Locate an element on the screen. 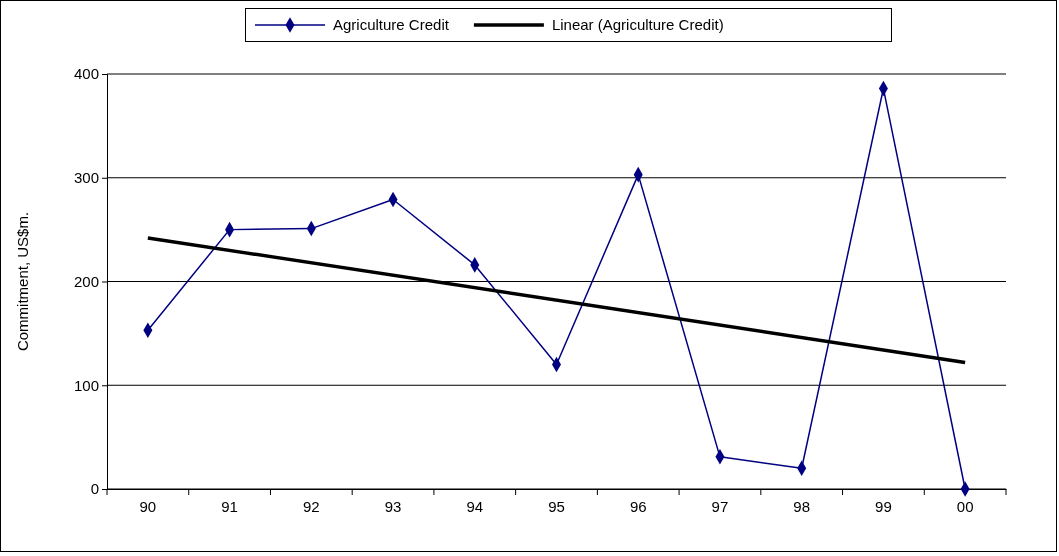 This screenshot has height=556, width=1059. y-tick-label: 400 is located at coordinates (86, 74).